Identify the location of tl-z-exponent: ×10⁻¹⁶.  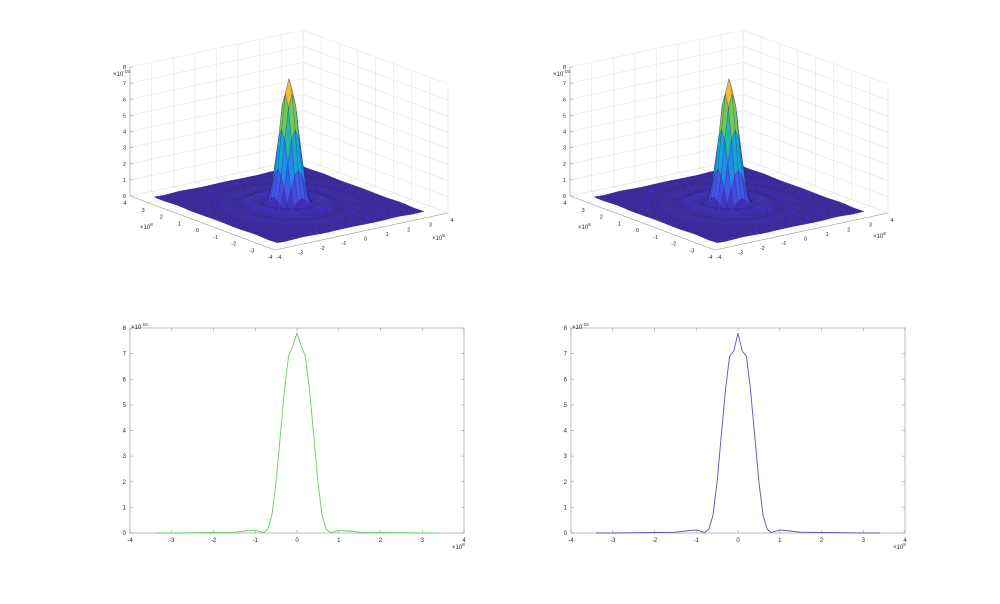
(121, 73).